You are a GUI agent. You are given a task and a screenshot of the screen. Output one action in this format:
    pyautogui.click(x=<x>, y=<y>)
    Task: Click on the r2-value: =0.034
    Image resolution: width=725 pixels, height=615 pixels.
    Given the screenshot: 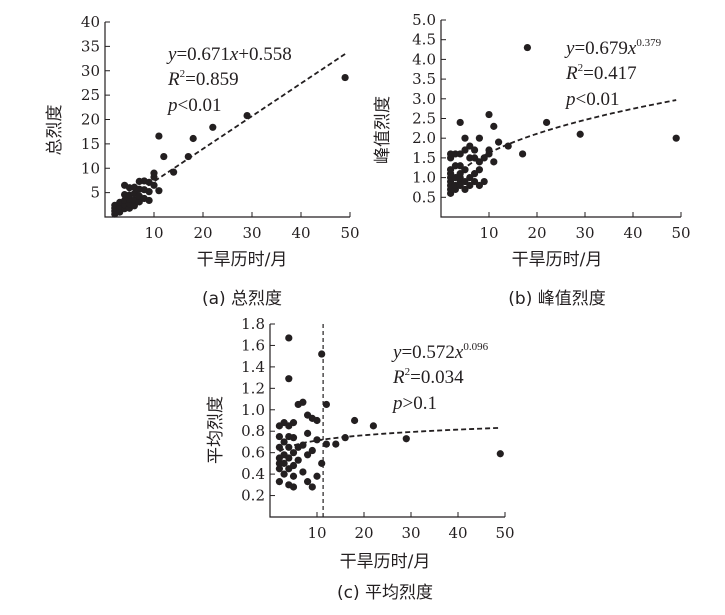 What is the action you would take?
    pyautogui.click(x=437, y=377)
    